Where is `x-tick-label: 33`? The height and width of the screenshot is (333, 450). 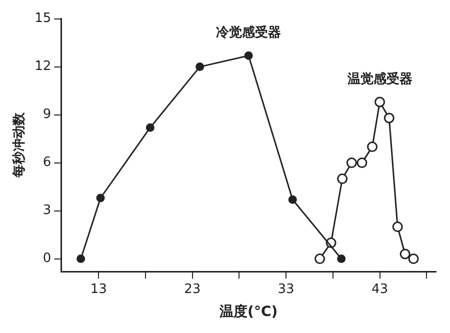 x-tick-label: 33 is located at coordinates (286, 289).